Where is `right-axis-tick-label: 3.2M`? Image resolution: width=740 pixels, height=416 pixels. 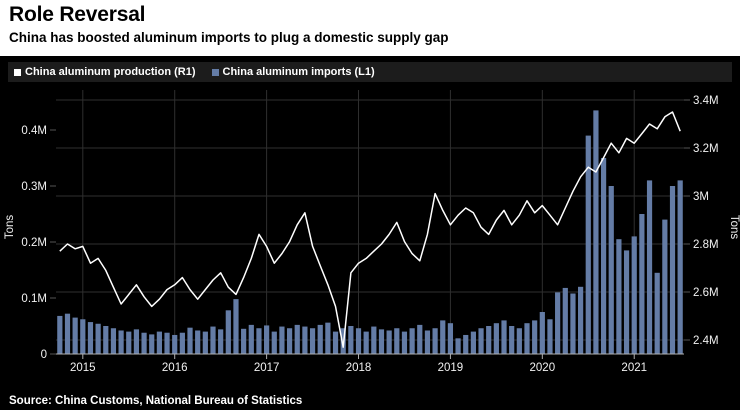
right-axis-tick-label: 3.2M is located at coordinates (706, 149).